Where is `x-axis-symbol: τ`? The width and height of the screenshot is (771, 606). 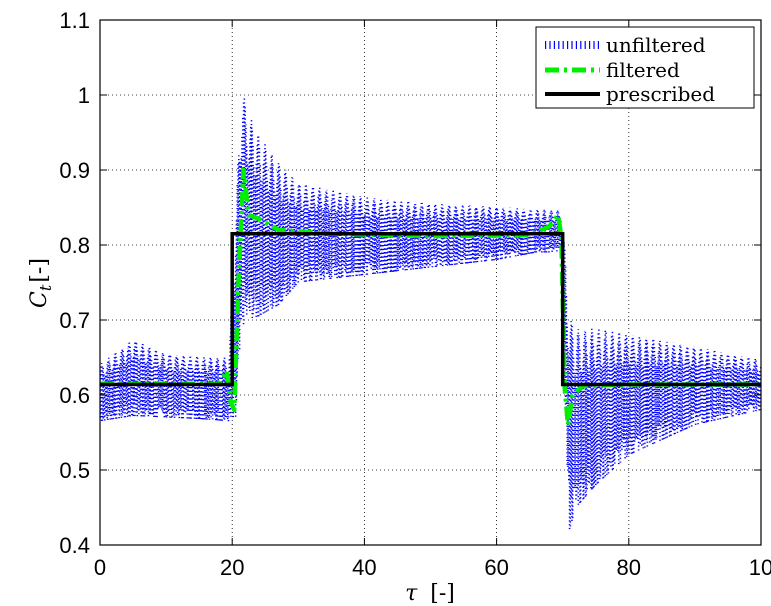
x-axis-symbol: τ is located at coordinates (411, 593).